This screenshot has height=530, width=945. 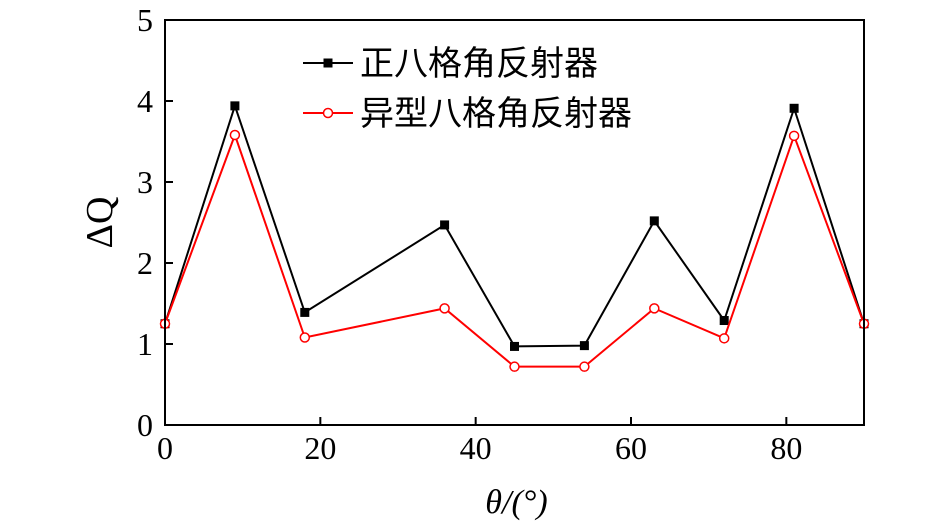 What do you see at coordinates (631, 448) in the screenshot?
I see `x-tick-label-3: 60` at bounding box center [631, 448].